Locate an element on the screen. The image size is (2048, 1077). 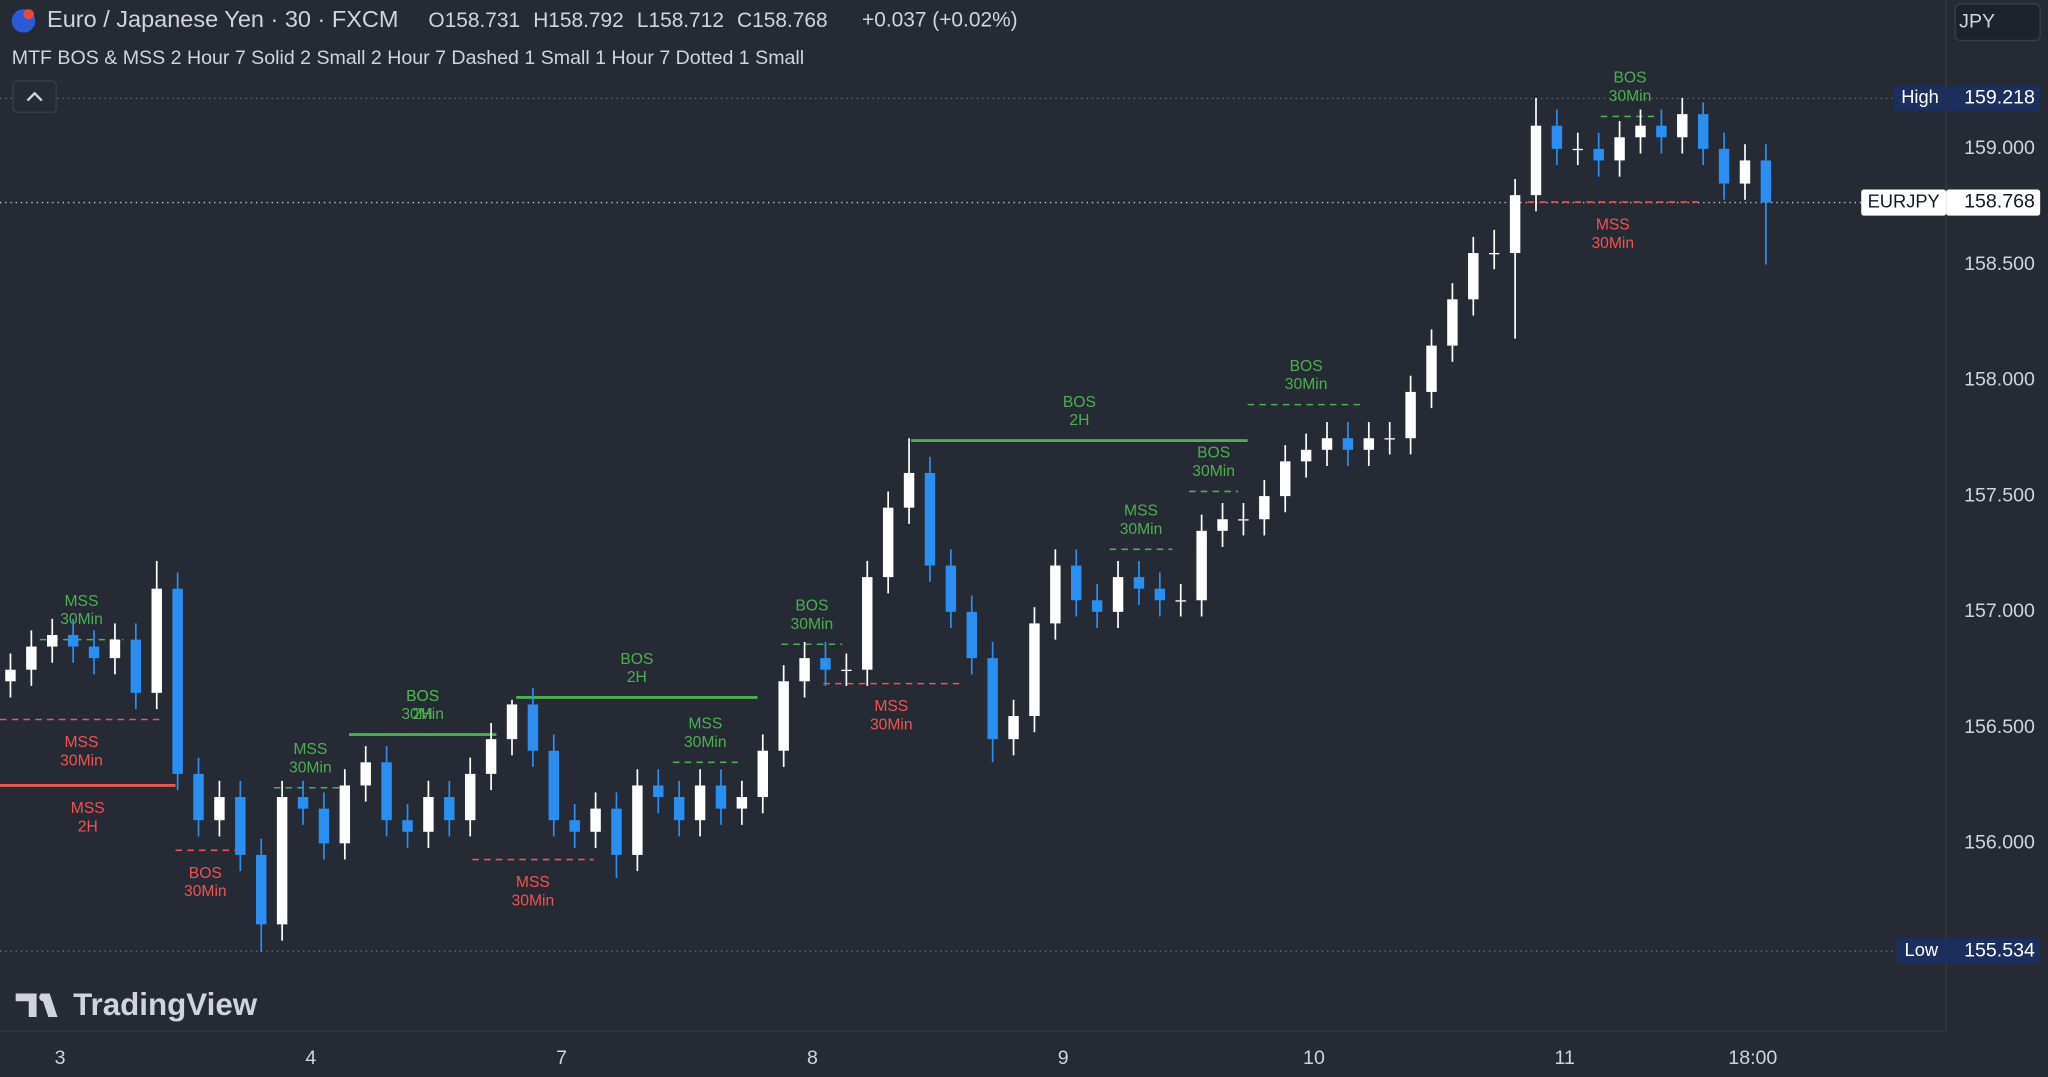
session-low-value-box is located at coordinates (1993, 951).